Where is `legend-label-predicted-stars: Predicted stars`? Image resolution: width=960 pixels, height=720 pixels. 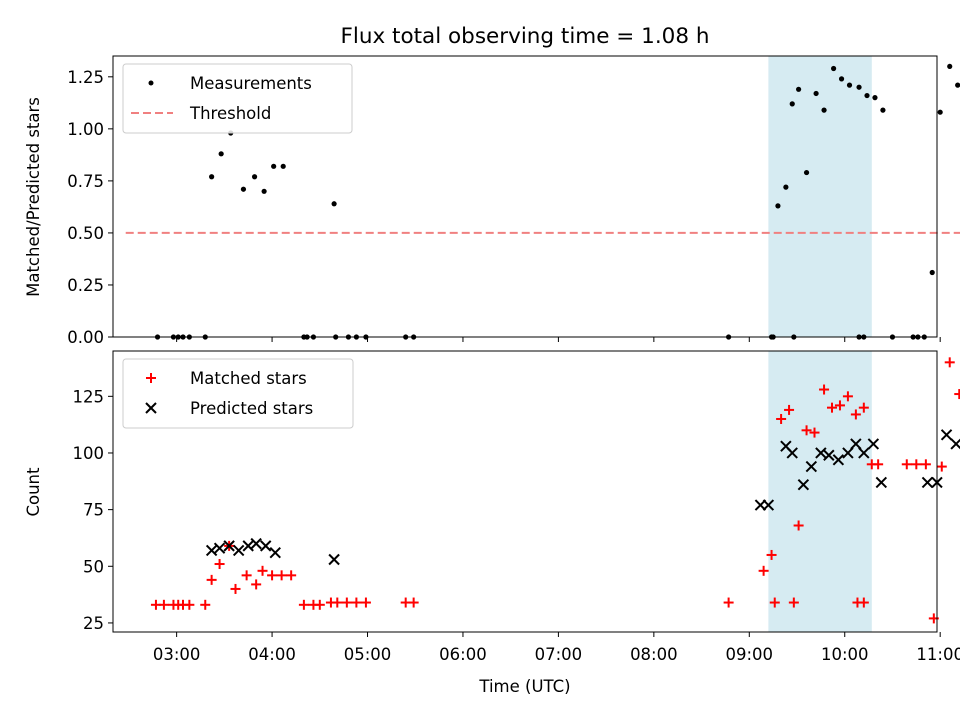 legend-label-predicted-stars: Predicted stars is located at coordinates (251, 408).